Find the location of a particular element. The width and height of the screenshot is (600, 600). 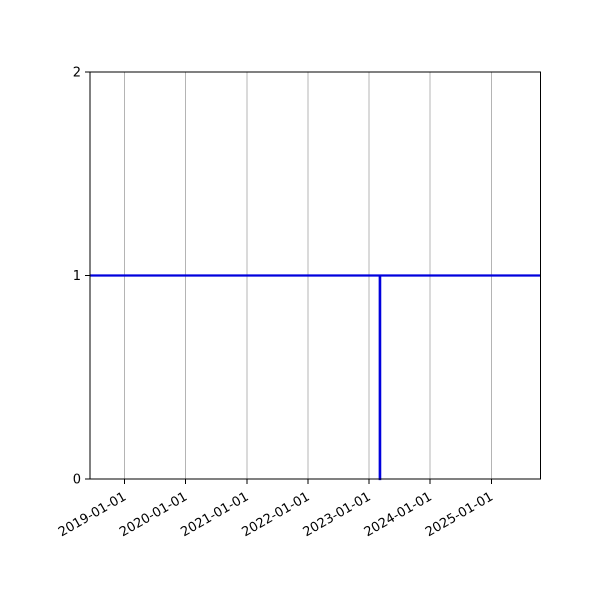

x-tick-label: 2019-01-01 is located at coordinates (92, 514).